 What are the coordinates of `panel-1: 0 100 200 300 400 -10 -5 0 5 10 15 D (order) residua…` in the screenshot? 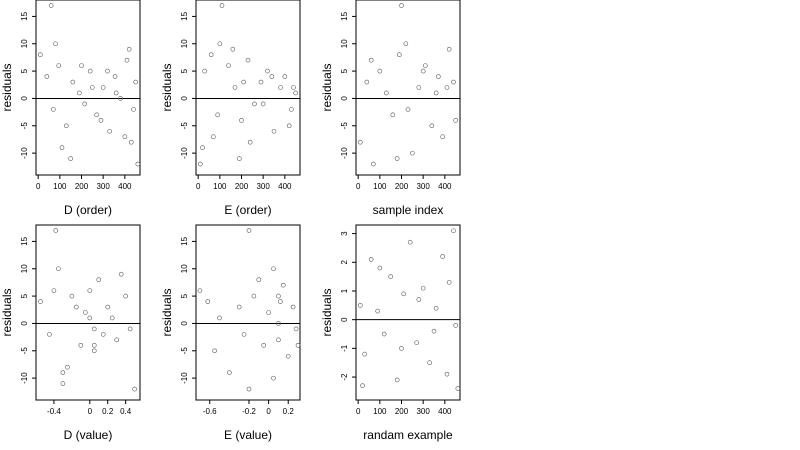 It's located at (70, 108).